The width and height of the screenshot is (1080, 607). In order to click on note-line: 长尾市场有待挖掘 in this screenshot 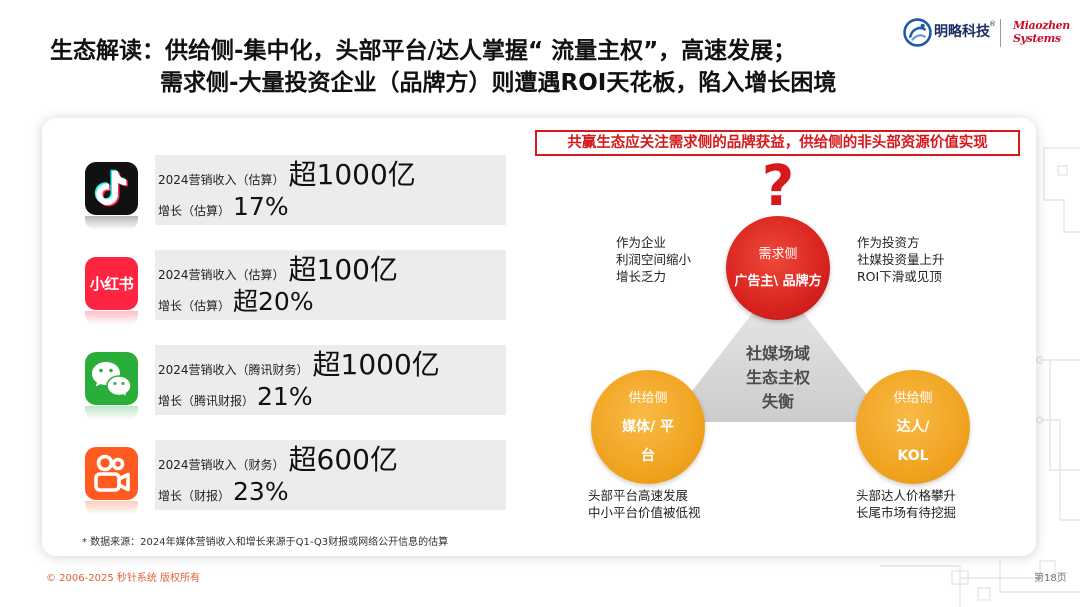, I will do `click(906, 512)`.